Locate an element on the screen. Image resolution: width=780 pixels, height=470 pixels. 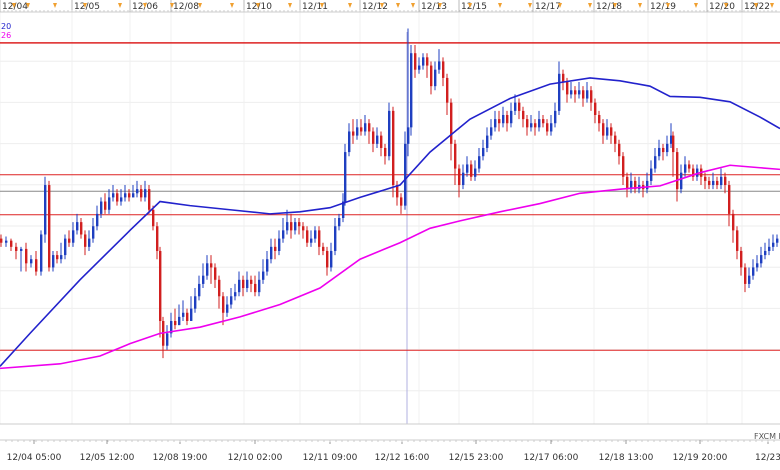
top-tick-label: 12/17 is located at coordinates (548, 7).